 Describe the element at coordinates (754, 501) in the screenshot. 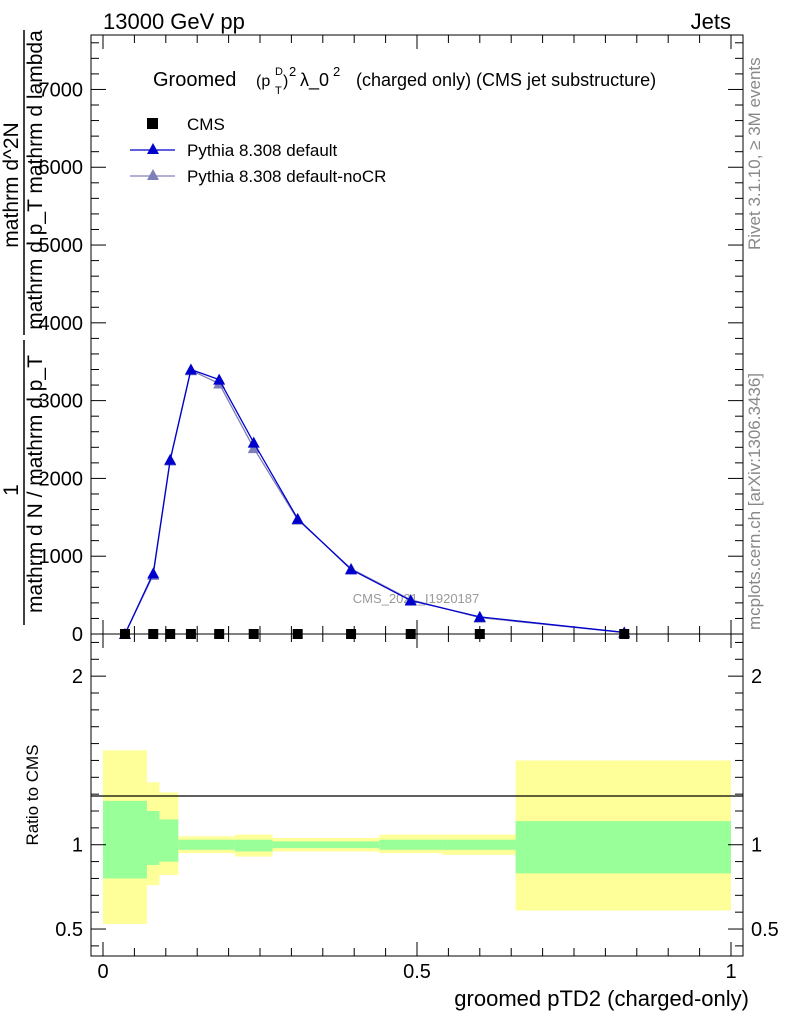

I see `mcplots-label: mcplots.cern.ch [arXiv:1306.3436]` at that location.